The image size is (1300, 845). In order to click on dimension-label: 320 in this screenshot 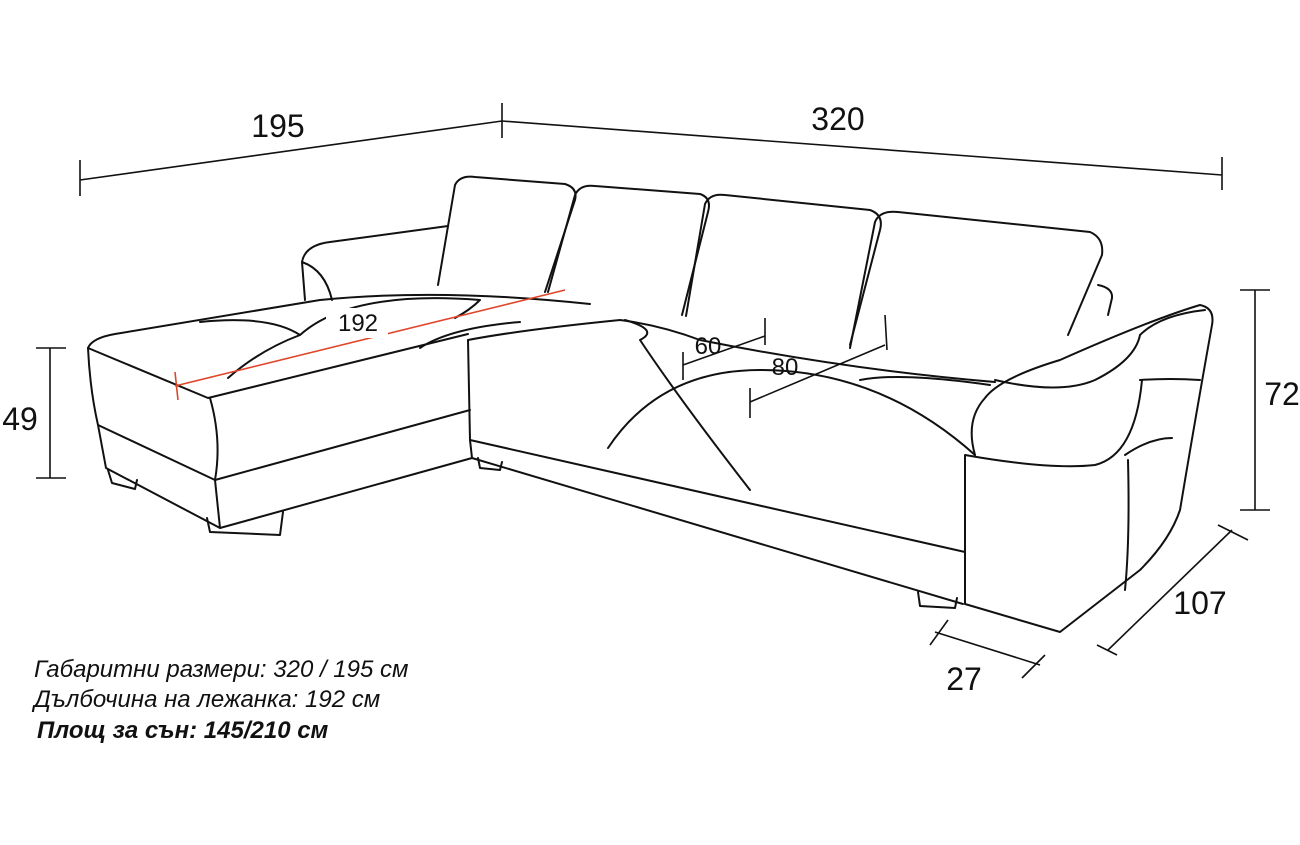, I will do `click(837, 119)`.